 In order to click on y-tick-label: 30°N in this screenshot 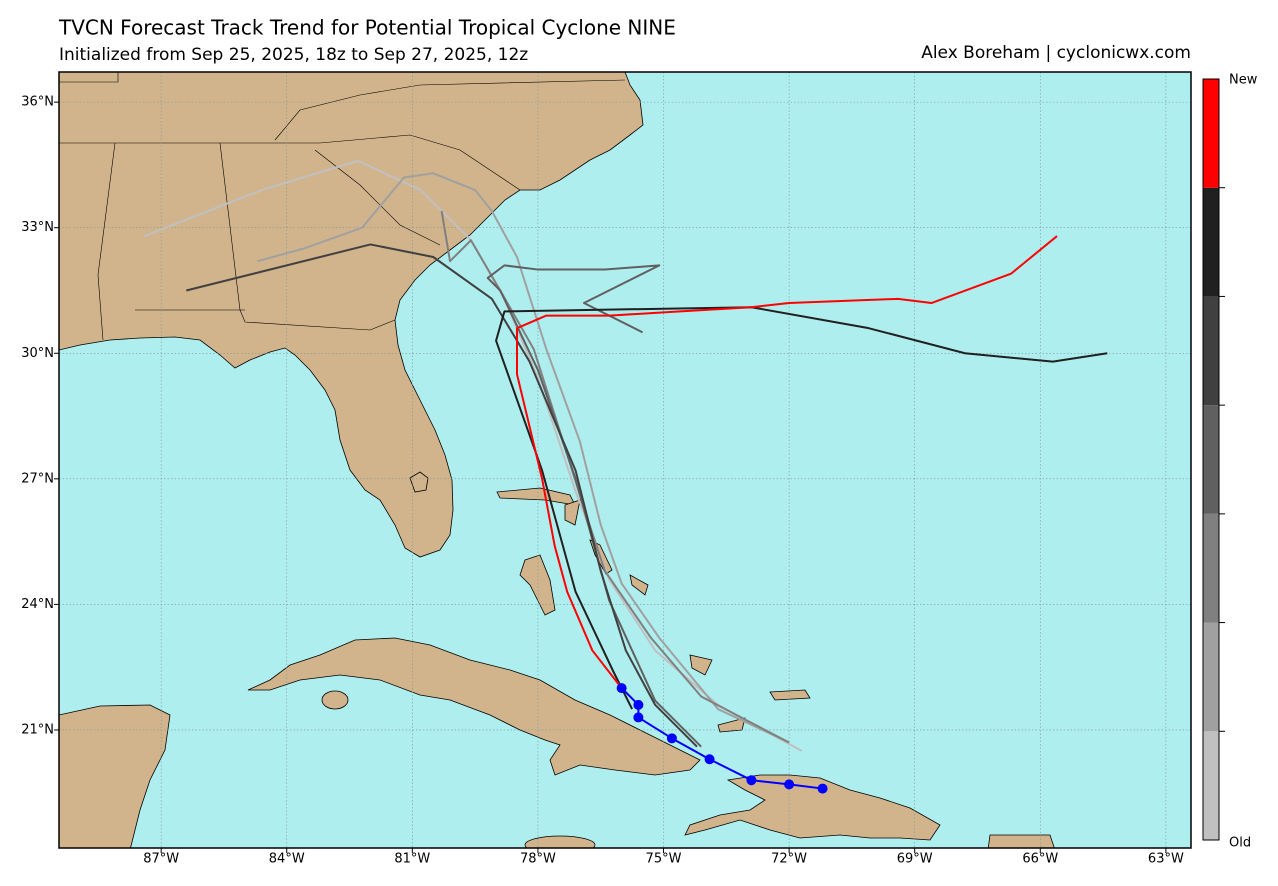, I will do `click(37, 353)`.